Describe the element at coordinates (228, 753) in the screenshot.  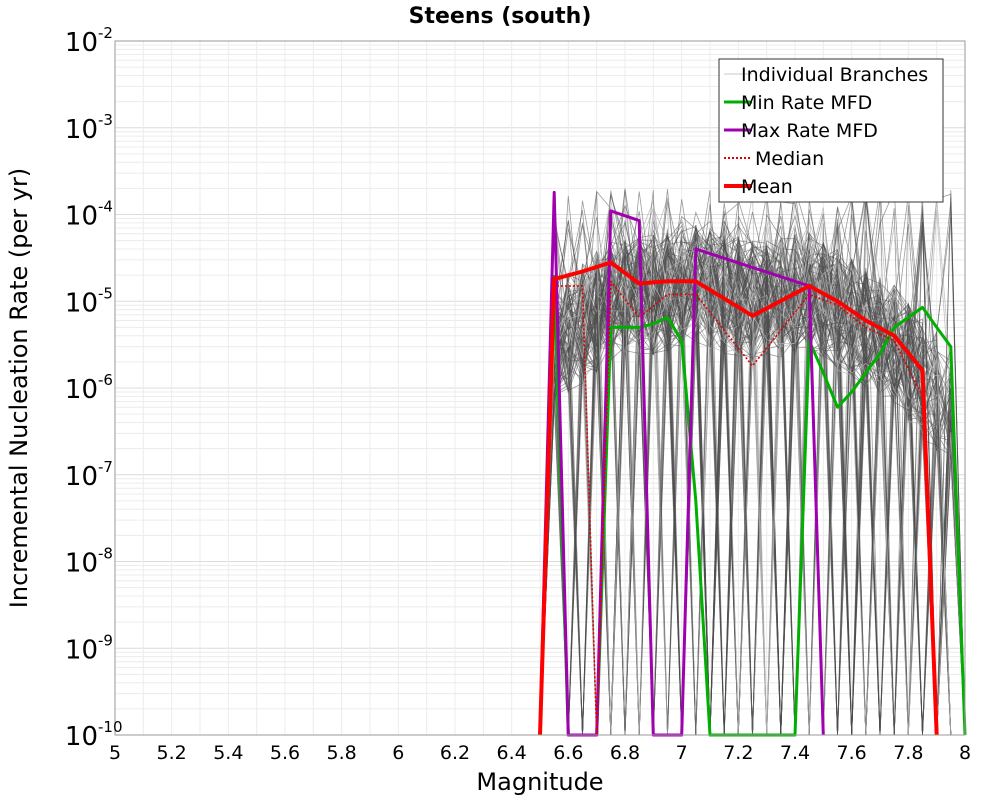
I see `x-tick-label: 5.4` at that location.